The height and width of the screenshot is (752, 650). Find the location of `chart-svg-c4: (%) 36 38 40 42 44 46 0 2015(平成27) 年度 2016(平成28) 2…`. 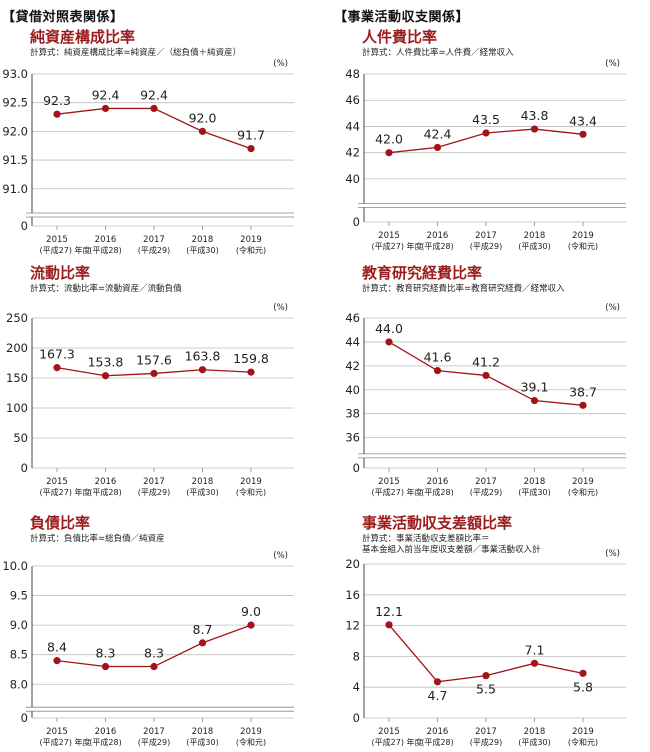

chart-svg-c4: (%) 36 38 40 42 44 46 0 2015(平成27) 年度 2016(平成28) 2… is located at coordinates (485, 400).